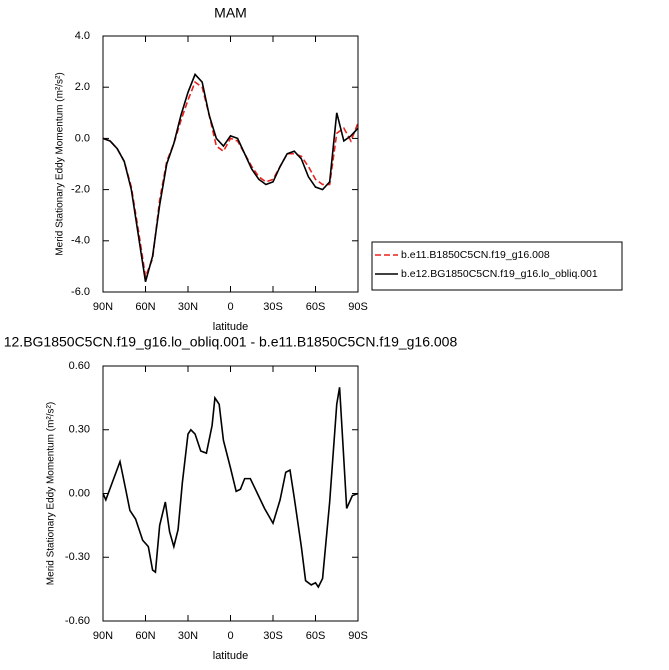  Describe the element at coordinates (79, 493) in the screenshot. I see `y-tick-label: 0.00` at that location.